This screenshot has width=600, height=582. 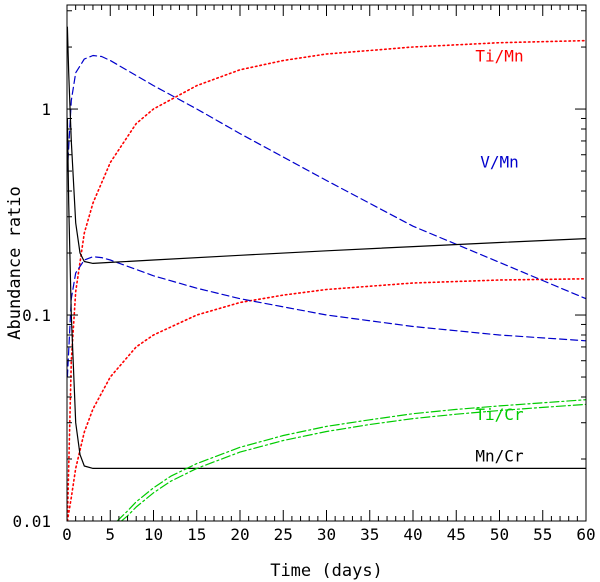 I want to click on series-label: Mn/Cr, so click(x=499, y=455).